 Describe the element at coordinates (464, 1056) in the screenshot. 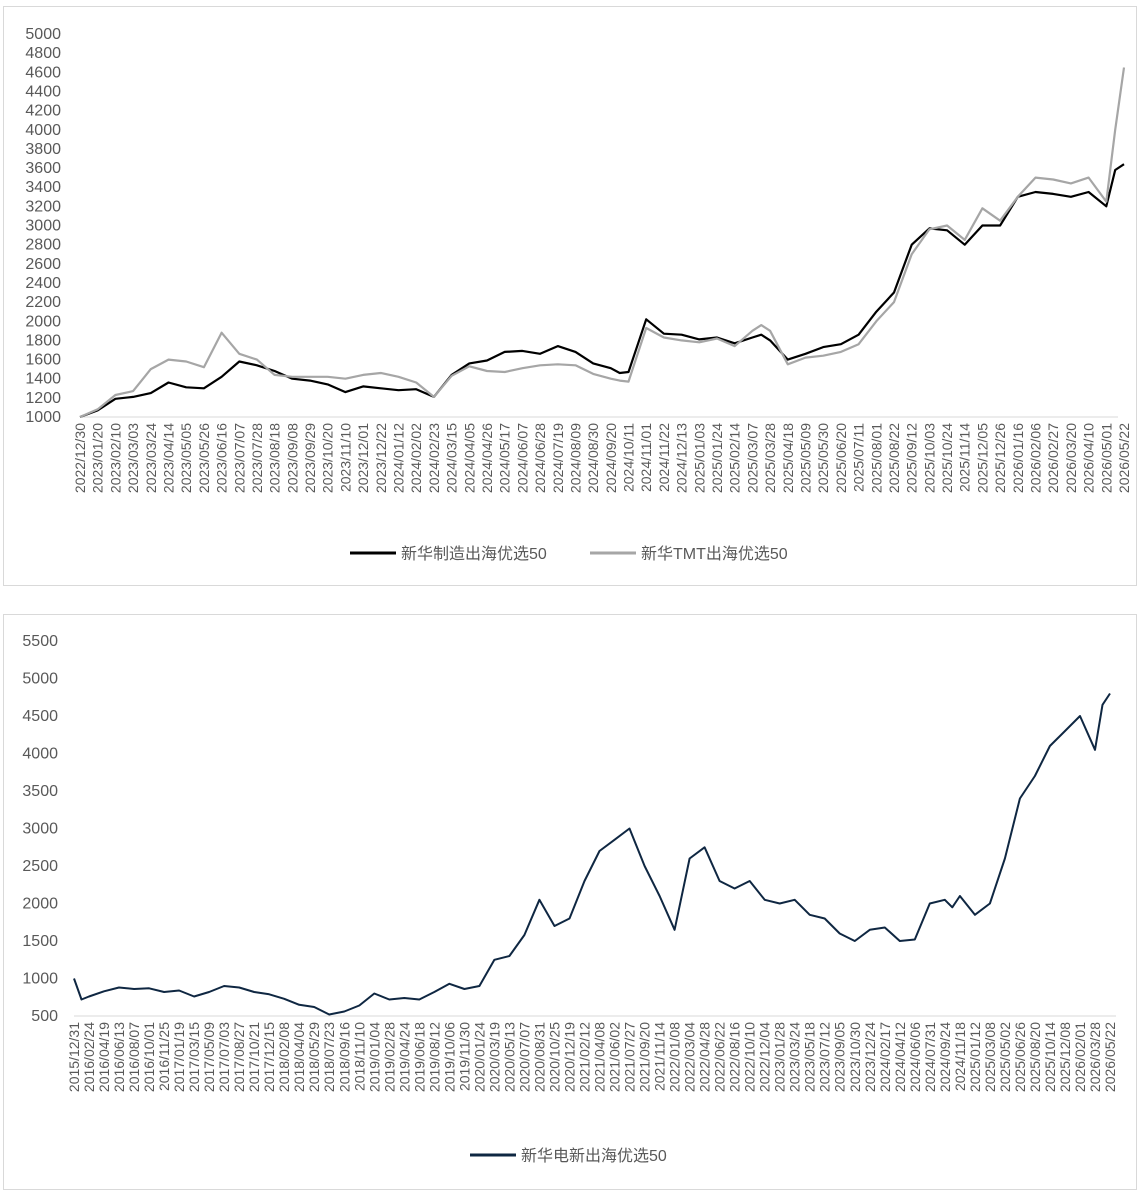

I see `x-tick-label: 2019/11/30` at that location.